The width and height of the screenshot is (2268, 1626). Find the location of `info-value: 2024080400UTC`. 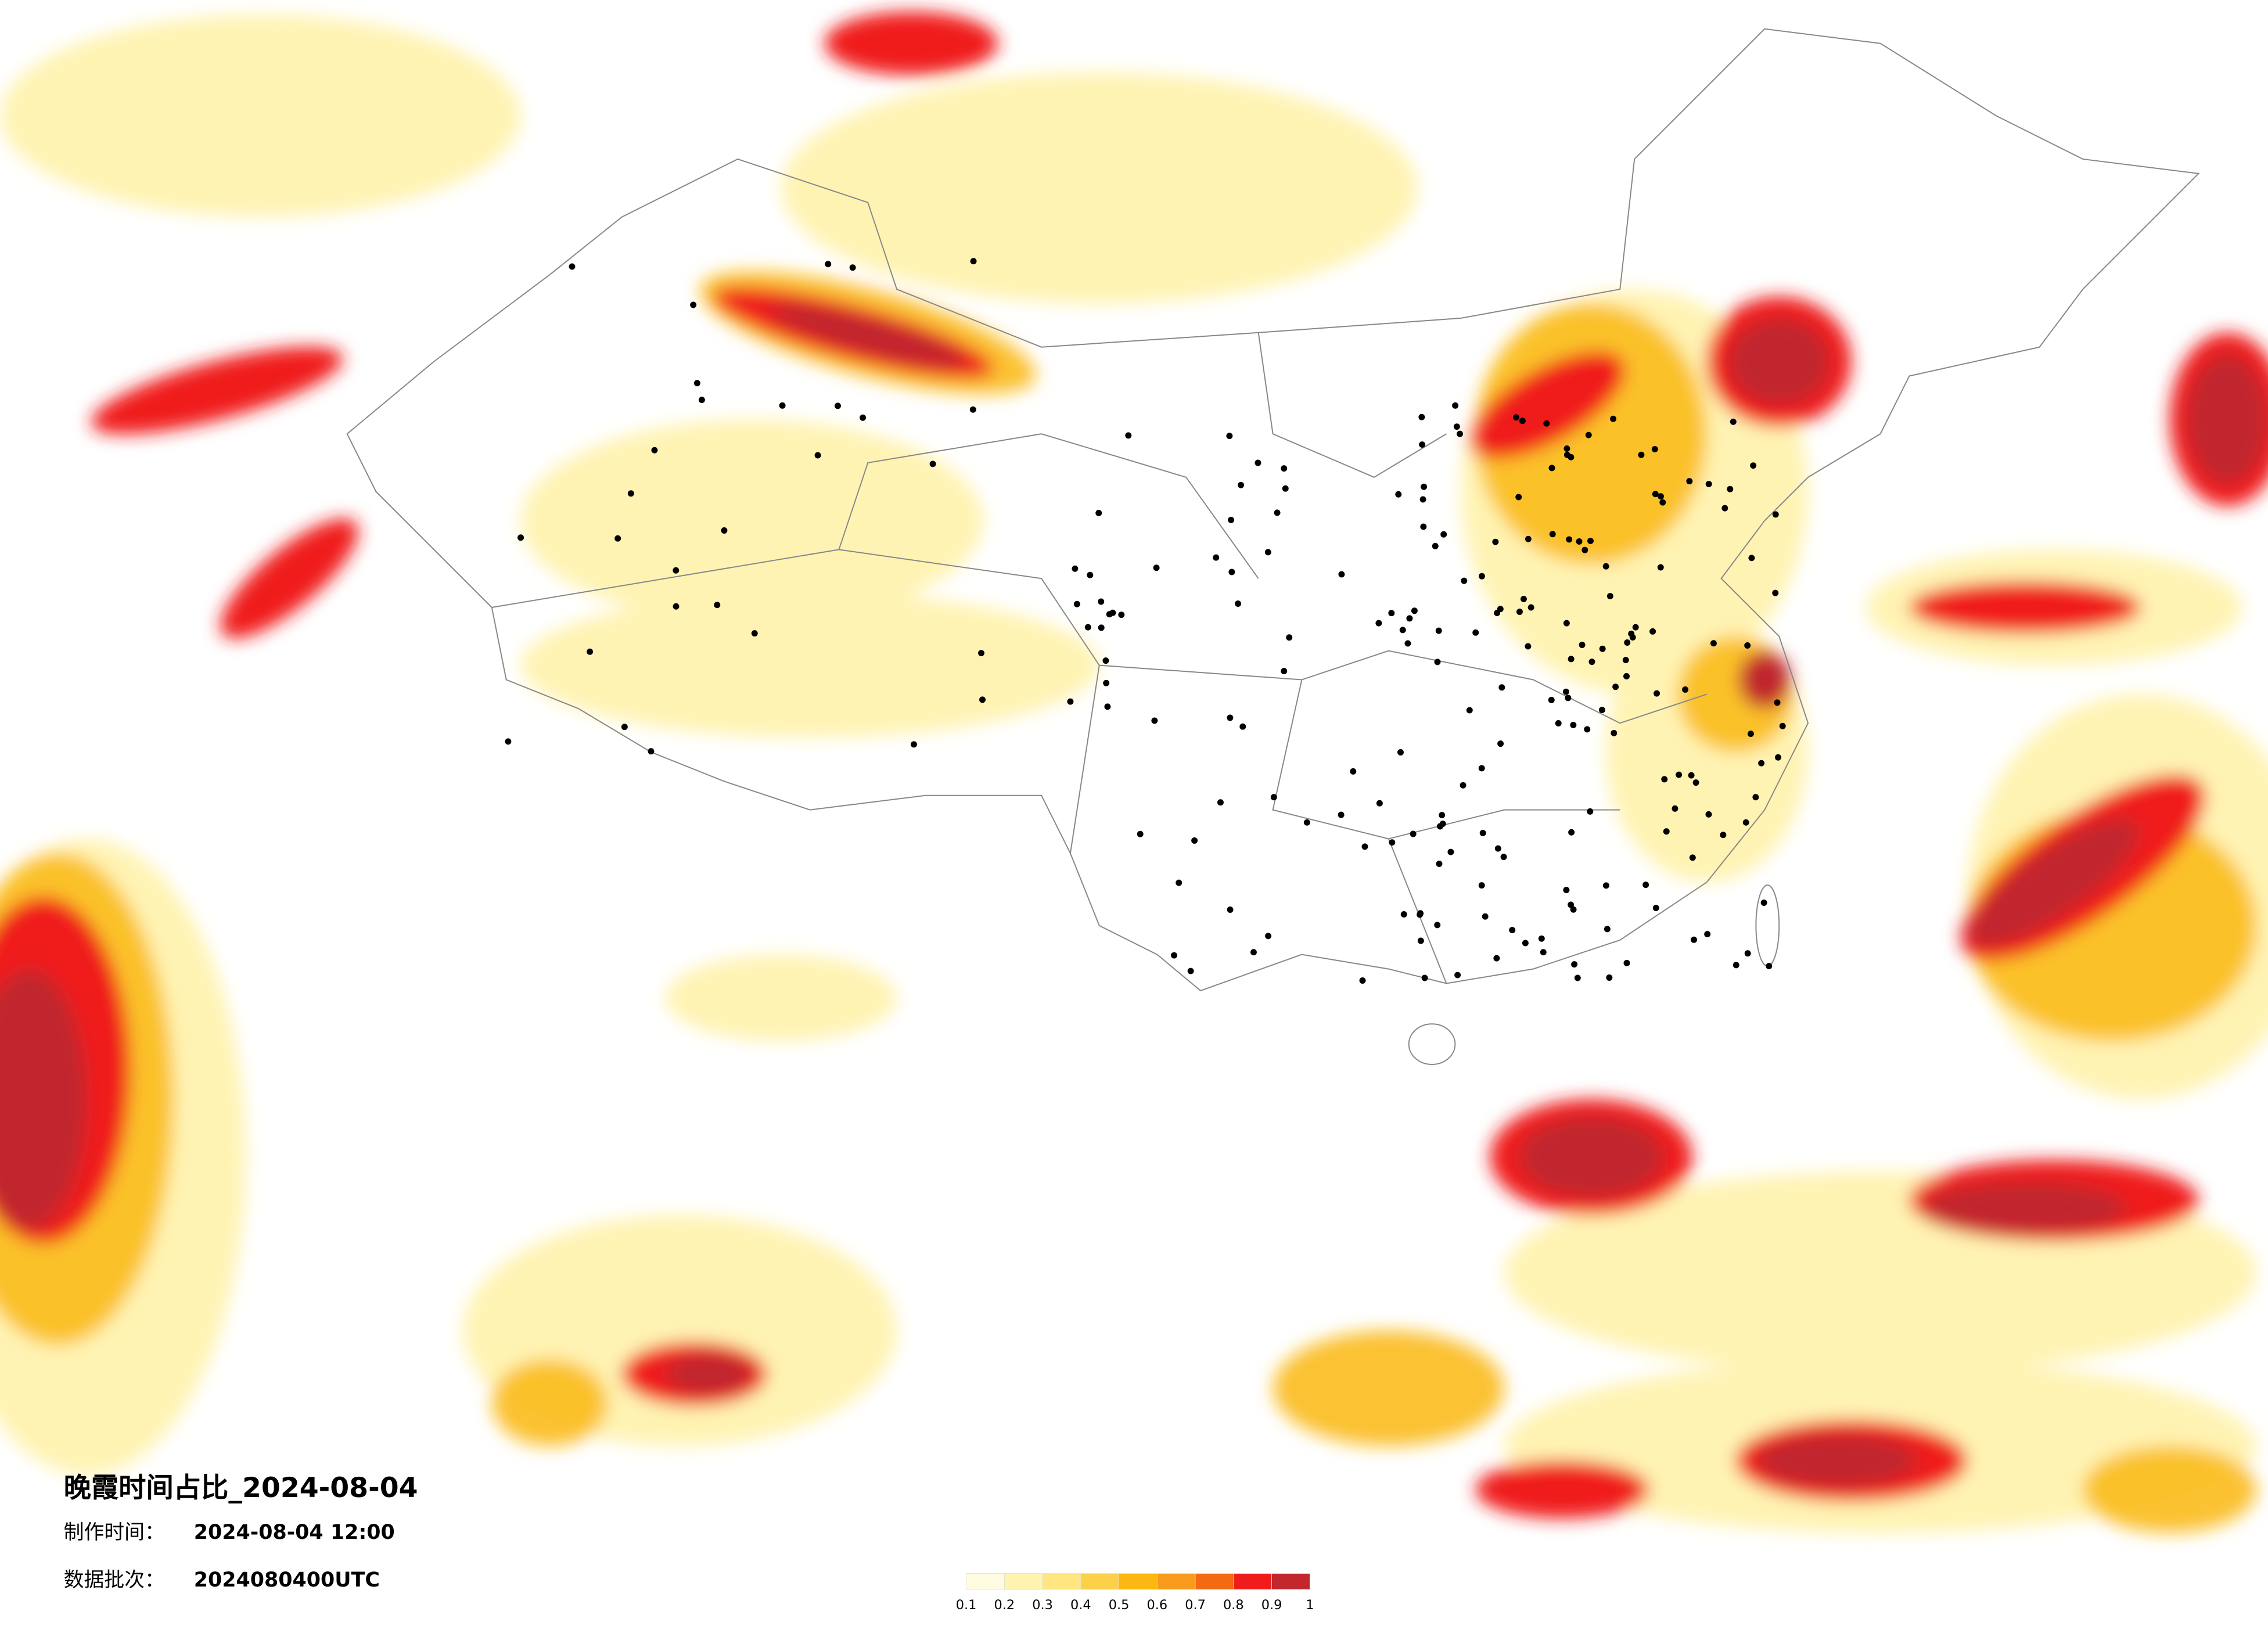

info-value: 2024080400UTC is located at coordinates (287, 1581).